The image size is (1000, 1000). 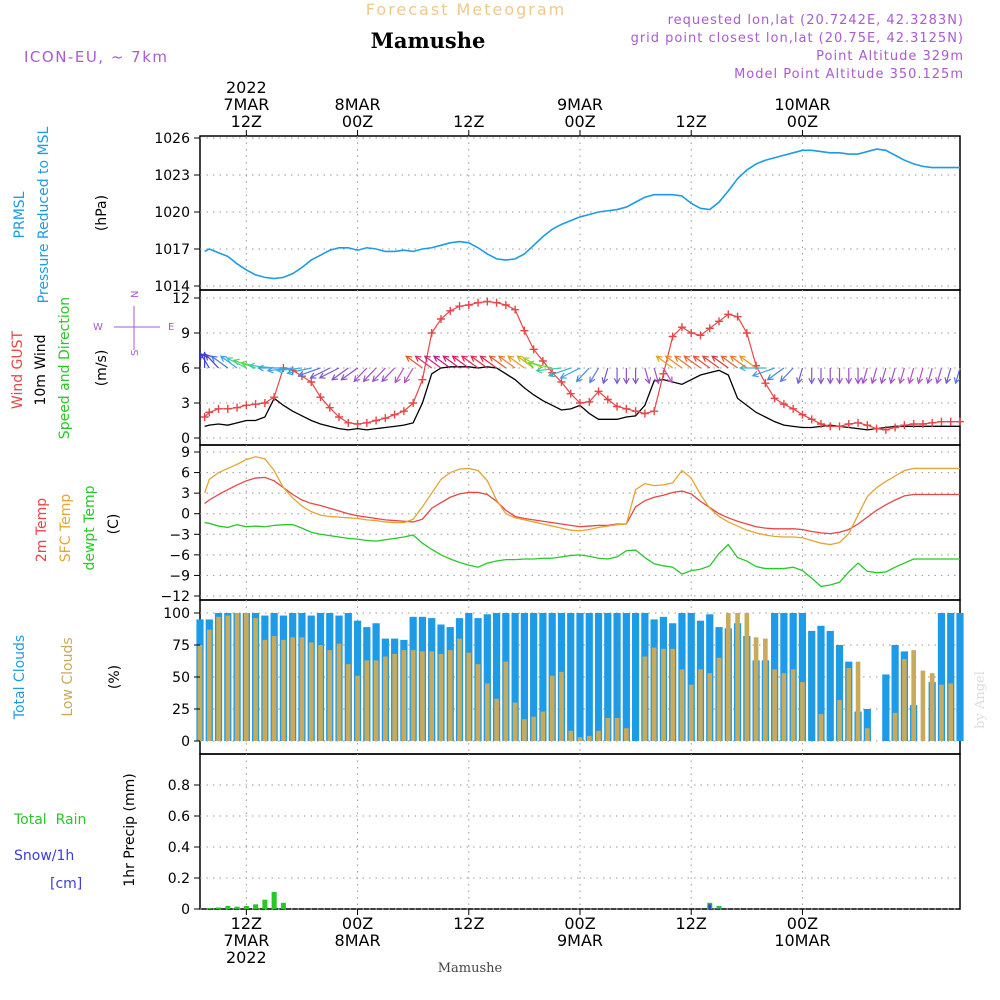 I want to click on temp-2m-label: 2m Temp, so click(x=42, y=530).